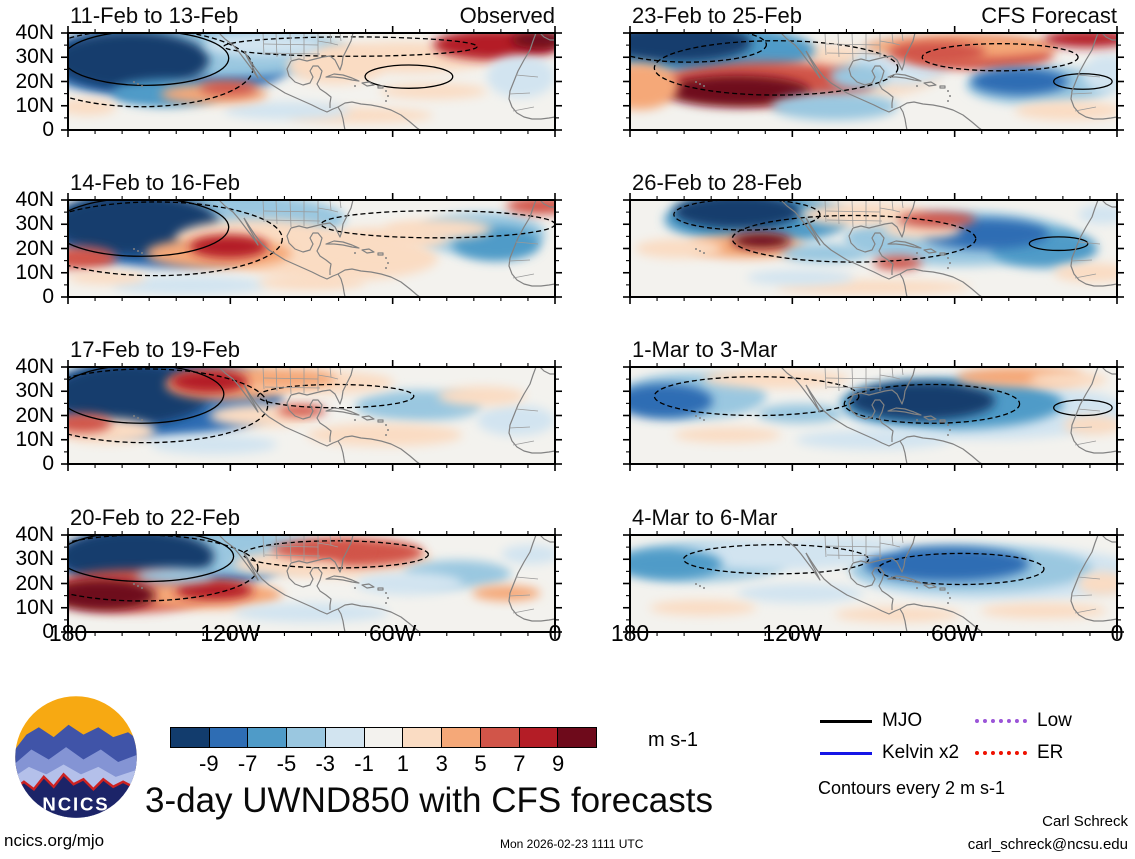 The image size is (1135, 859). I want to click on author-email: carl_schreck@ncsu.edu, so click(1047, 844).